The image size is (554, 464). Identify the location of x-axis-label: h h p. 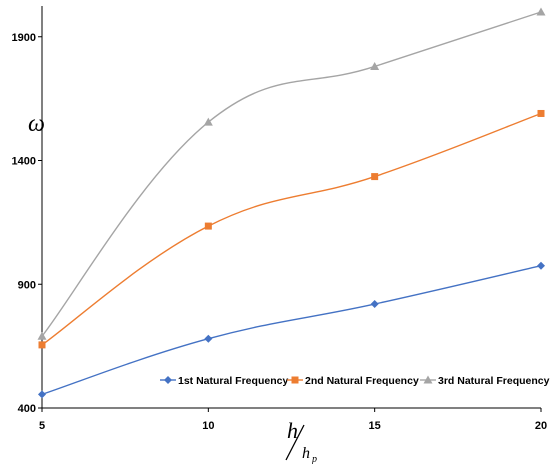
(301, 441).